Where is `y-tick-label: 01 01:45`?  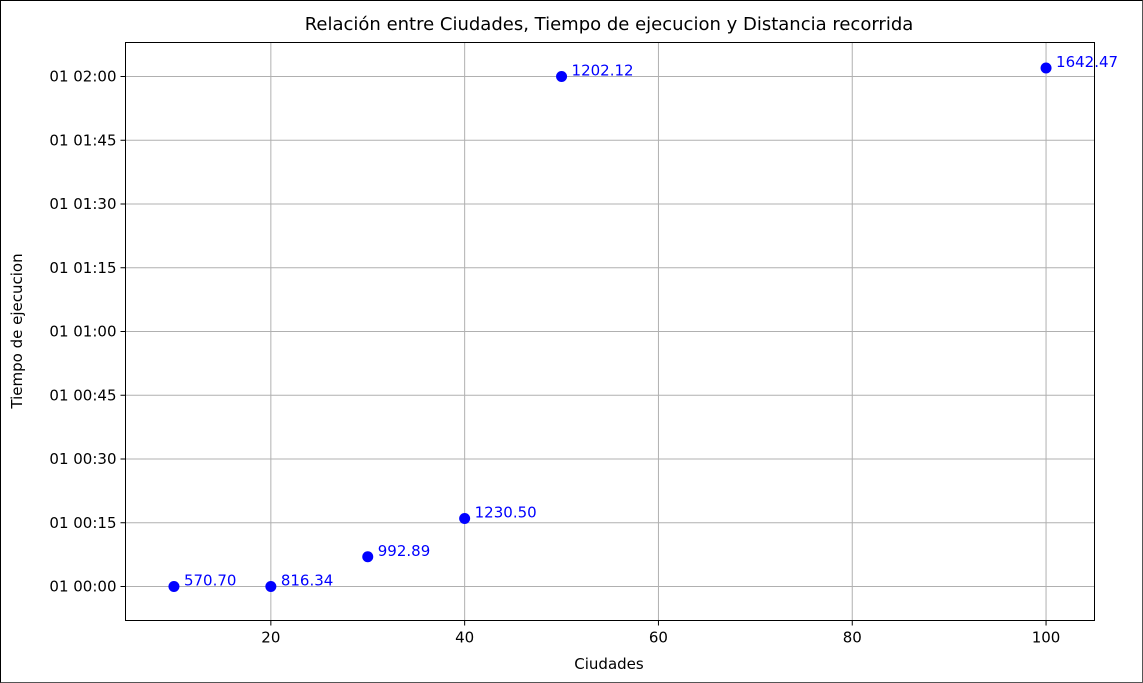 y-tick-label: 01 01:45 is located at coordinates (82, 140).